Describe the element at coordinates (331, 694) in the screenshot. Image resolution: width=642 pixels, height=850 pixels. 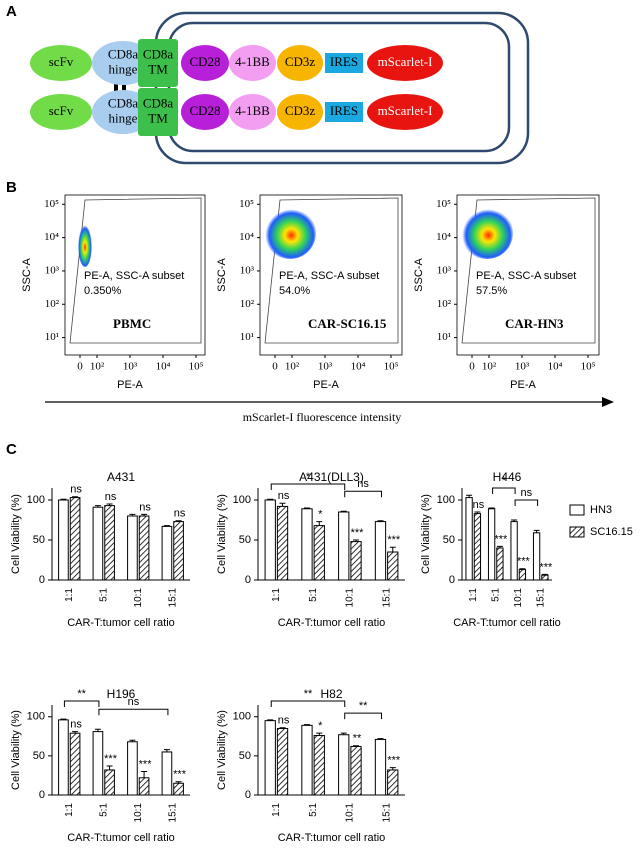
I see `chart-title: H82` at that location.